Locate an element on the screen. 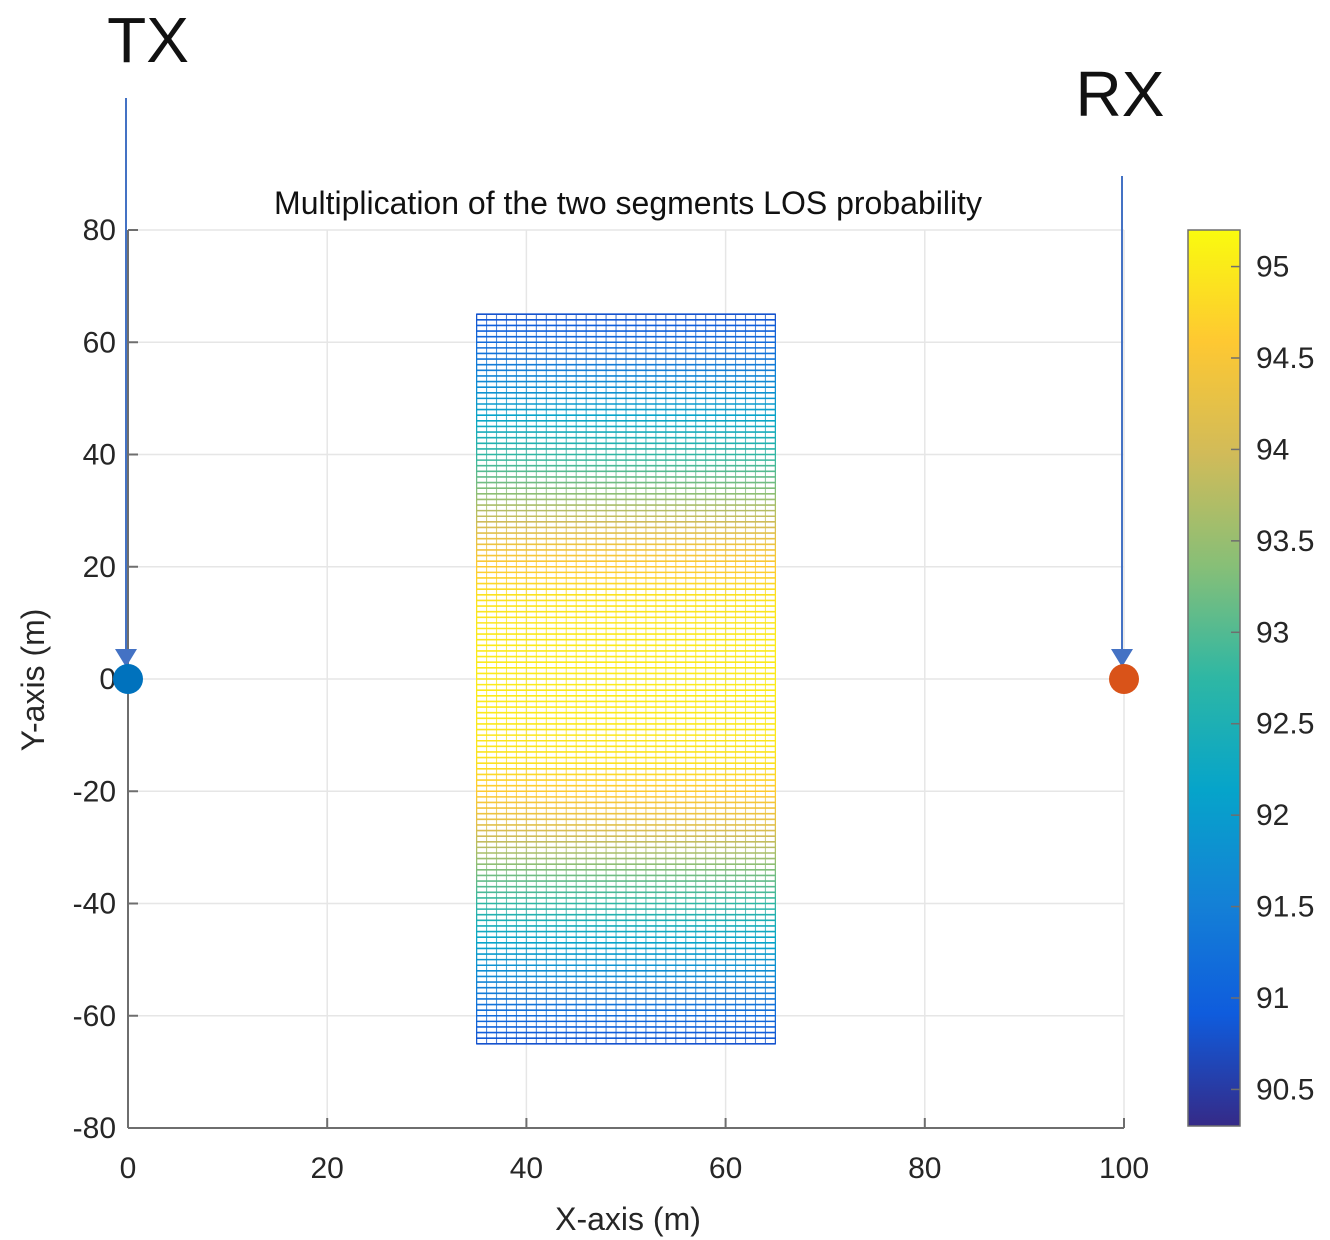  y-tick-label: -80 is located at coordinates (94, 1128).